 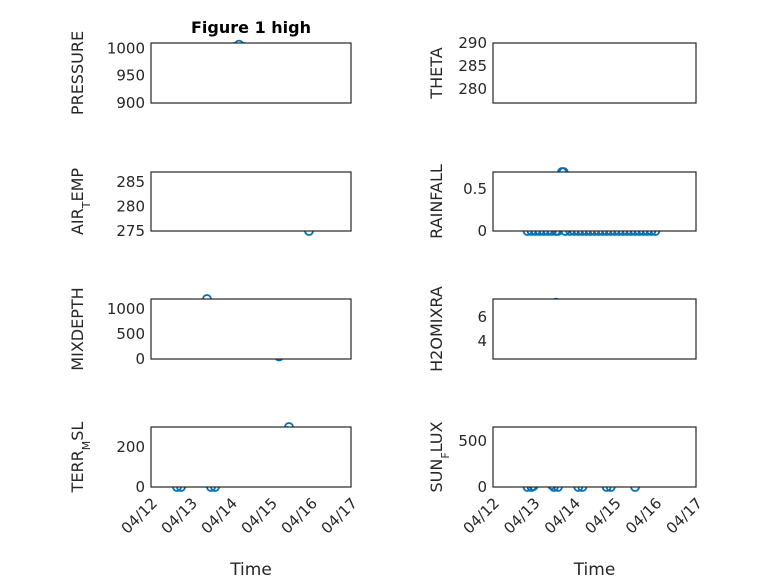 I want to click on y-axis-label: PRESSURE, so click(x=77, y=73).